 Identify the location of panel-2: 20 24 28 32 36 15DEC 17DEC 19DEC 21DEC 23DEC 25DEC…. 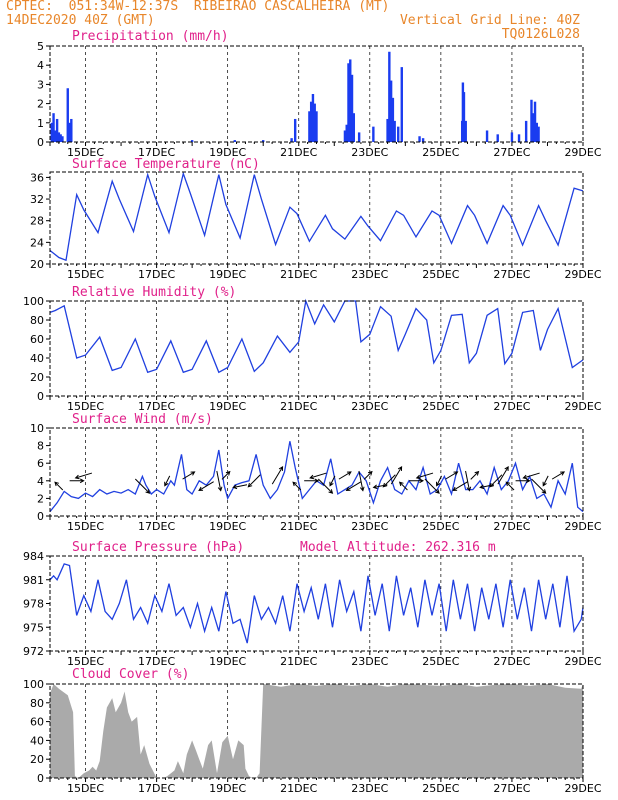
(316, 219).